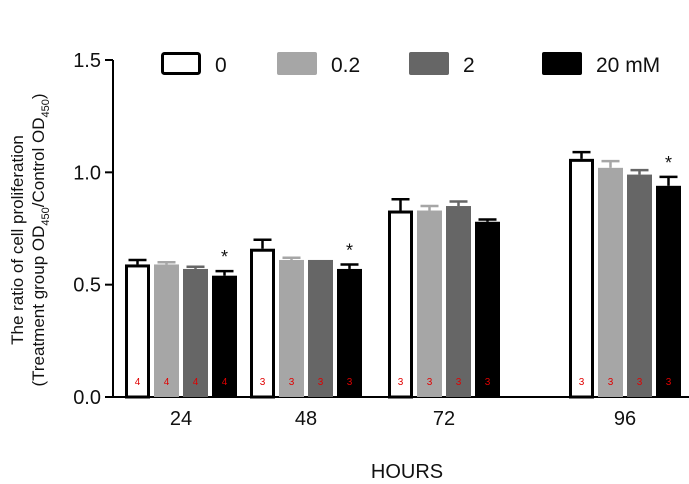 The width and height of the screenshot is (689, 484). I want to click on legend: 0 0.2 2 20 mM, so click(410, 64).